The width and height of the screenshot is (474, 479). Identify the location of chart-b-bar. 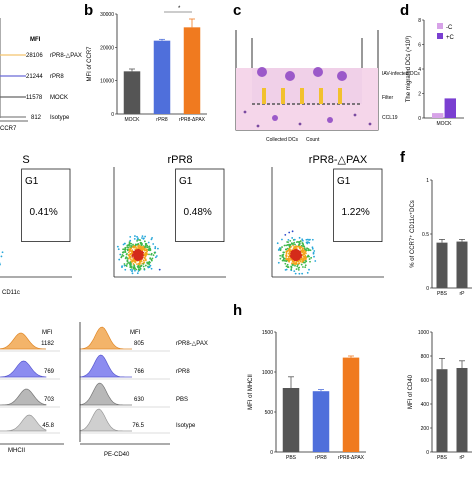
(162, 77).